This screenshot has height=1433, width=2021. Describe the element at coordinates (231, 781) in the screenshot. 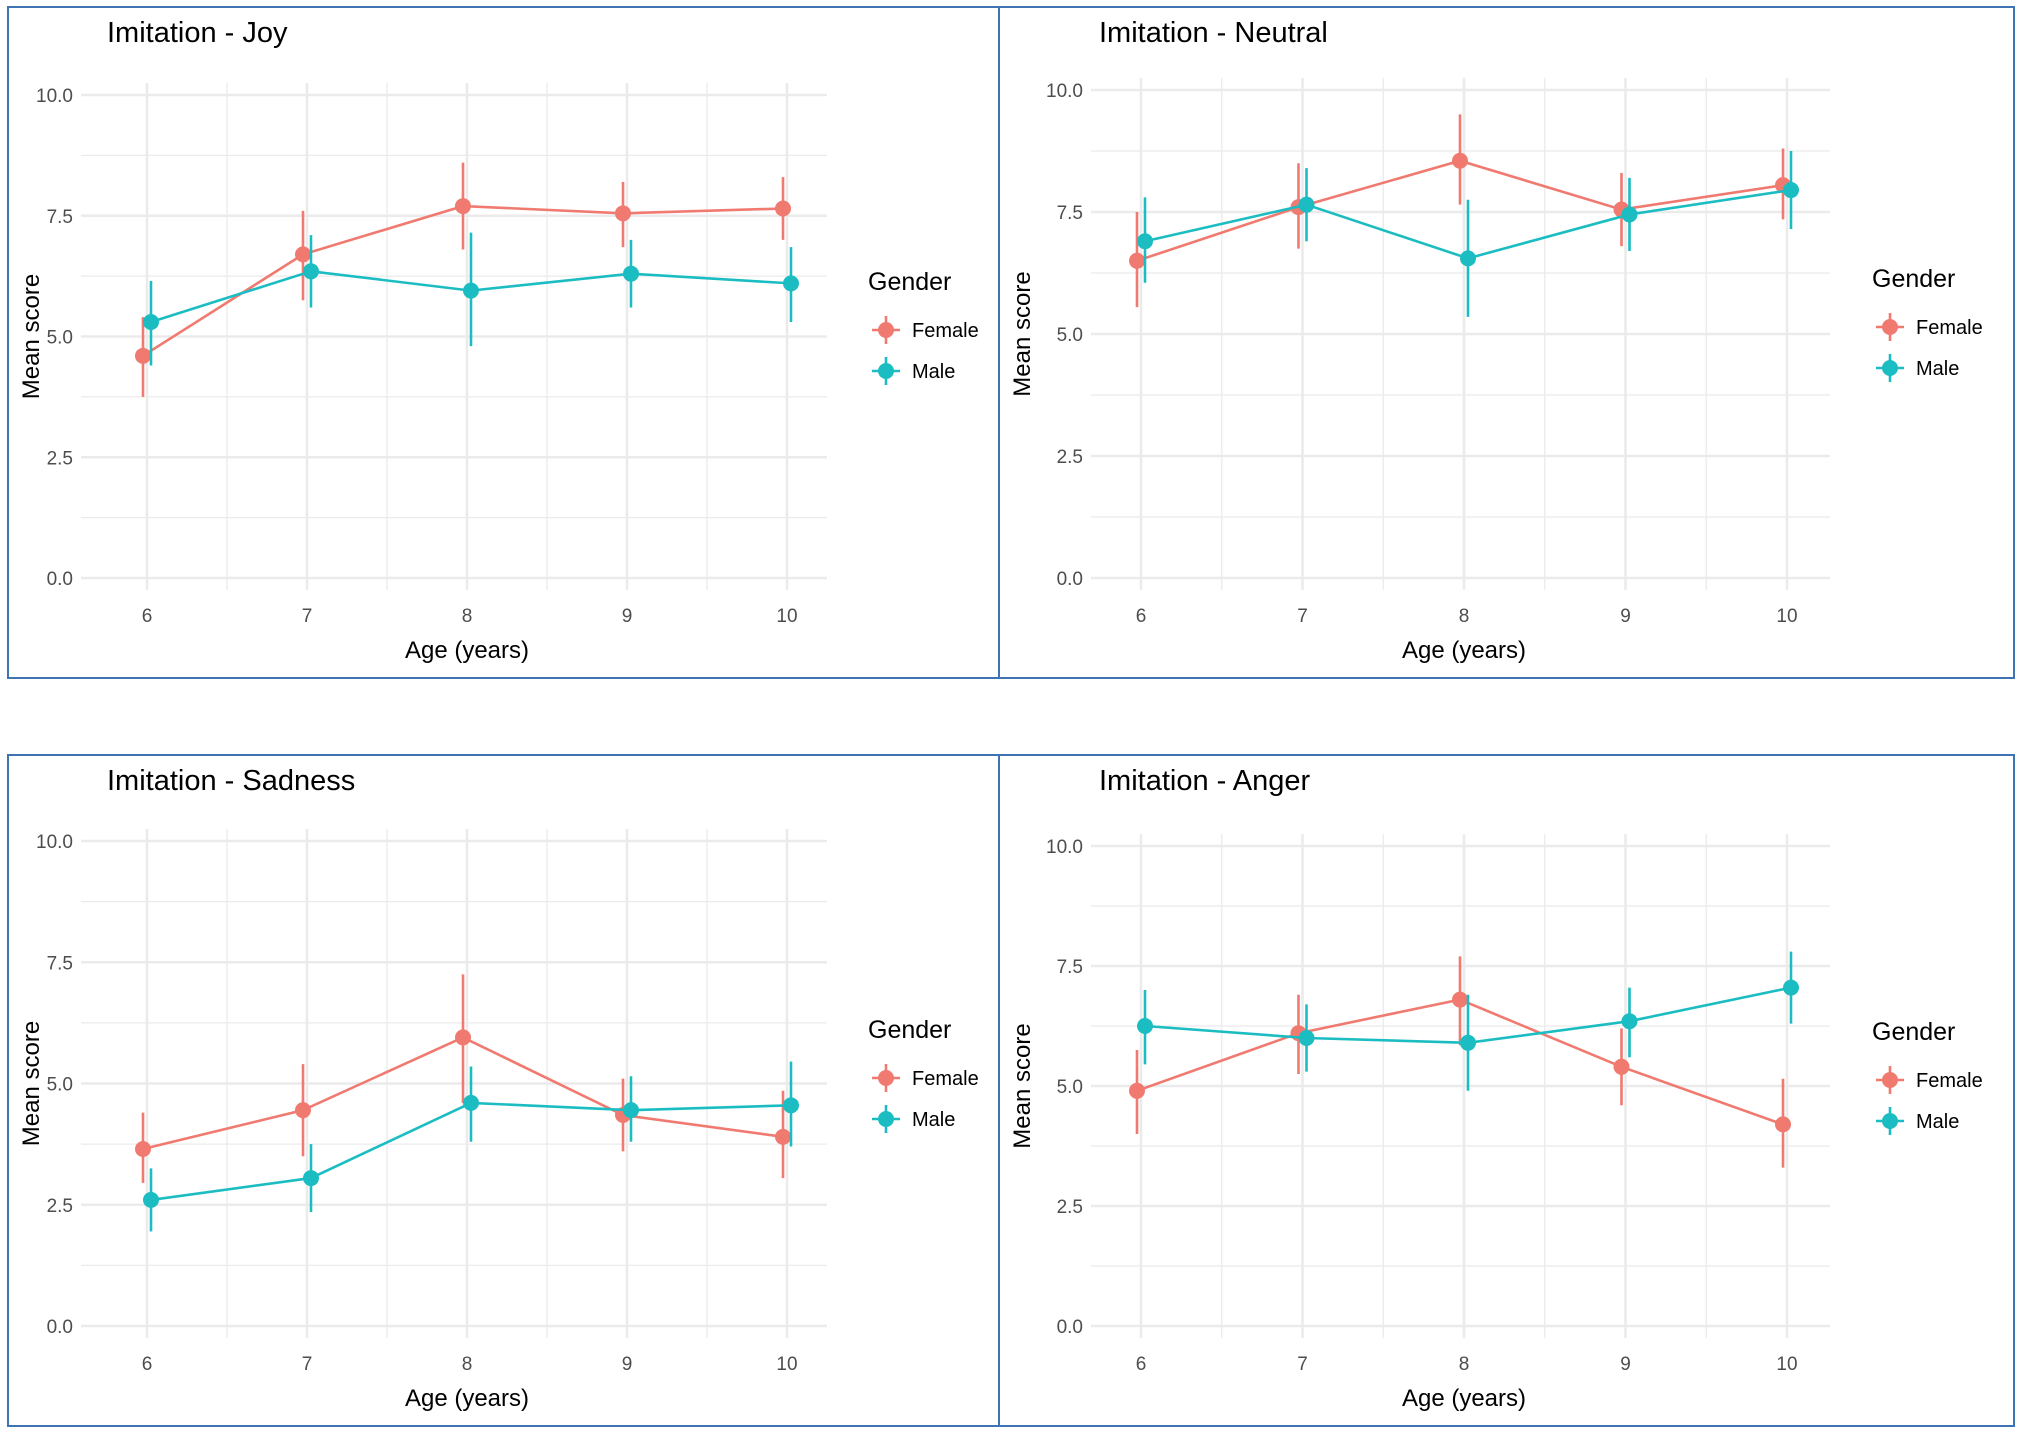

I see `chart-title: Imitation - Sadness` at that location.